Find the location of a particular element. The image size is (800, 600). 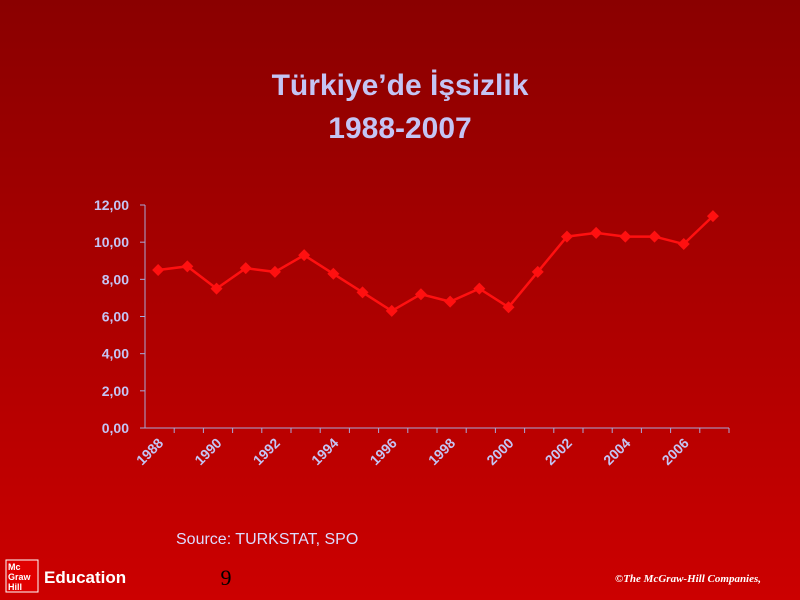

y-tick-label: 4,00 is located at coordinates (115, 354).